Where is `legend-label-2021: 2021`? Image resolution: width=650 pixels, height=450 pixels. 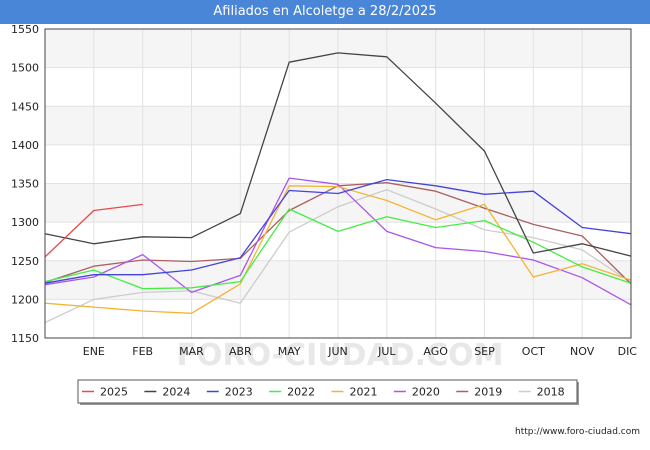
legend-label-2021: 2021 is located at coordinates (364, 392).